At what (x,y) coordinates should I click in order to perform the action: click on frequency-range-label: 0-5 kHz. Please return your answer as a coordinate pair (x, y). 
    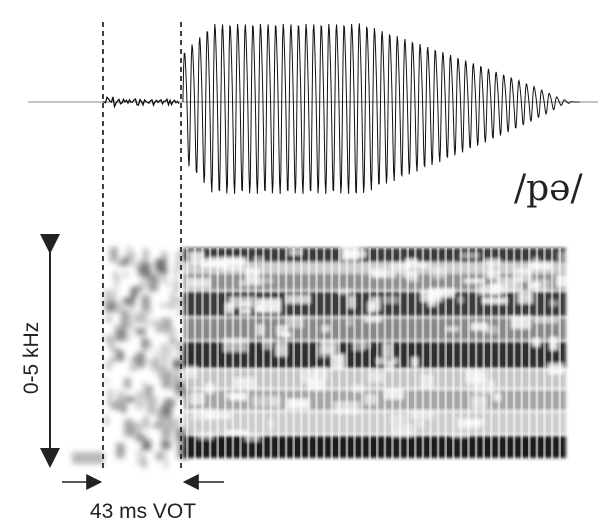
    Looking at the image, I should click on (31, 358).